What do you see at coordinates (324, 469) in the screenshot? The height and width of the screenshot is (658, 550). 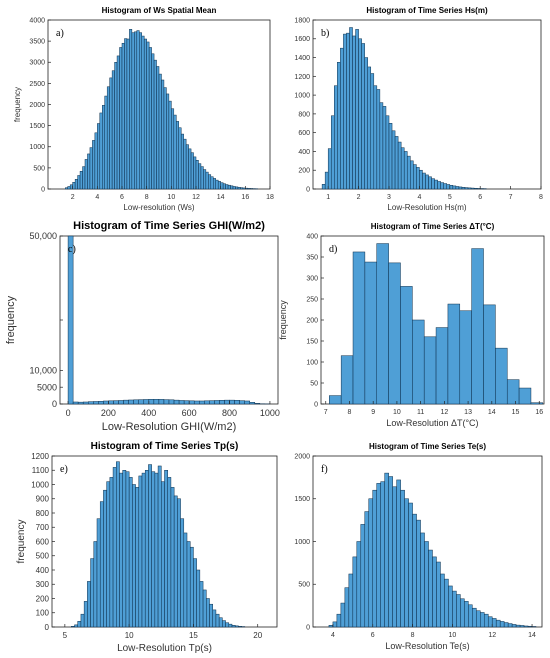 I see `panel-tag: f)` at bounding box center [324, 469].